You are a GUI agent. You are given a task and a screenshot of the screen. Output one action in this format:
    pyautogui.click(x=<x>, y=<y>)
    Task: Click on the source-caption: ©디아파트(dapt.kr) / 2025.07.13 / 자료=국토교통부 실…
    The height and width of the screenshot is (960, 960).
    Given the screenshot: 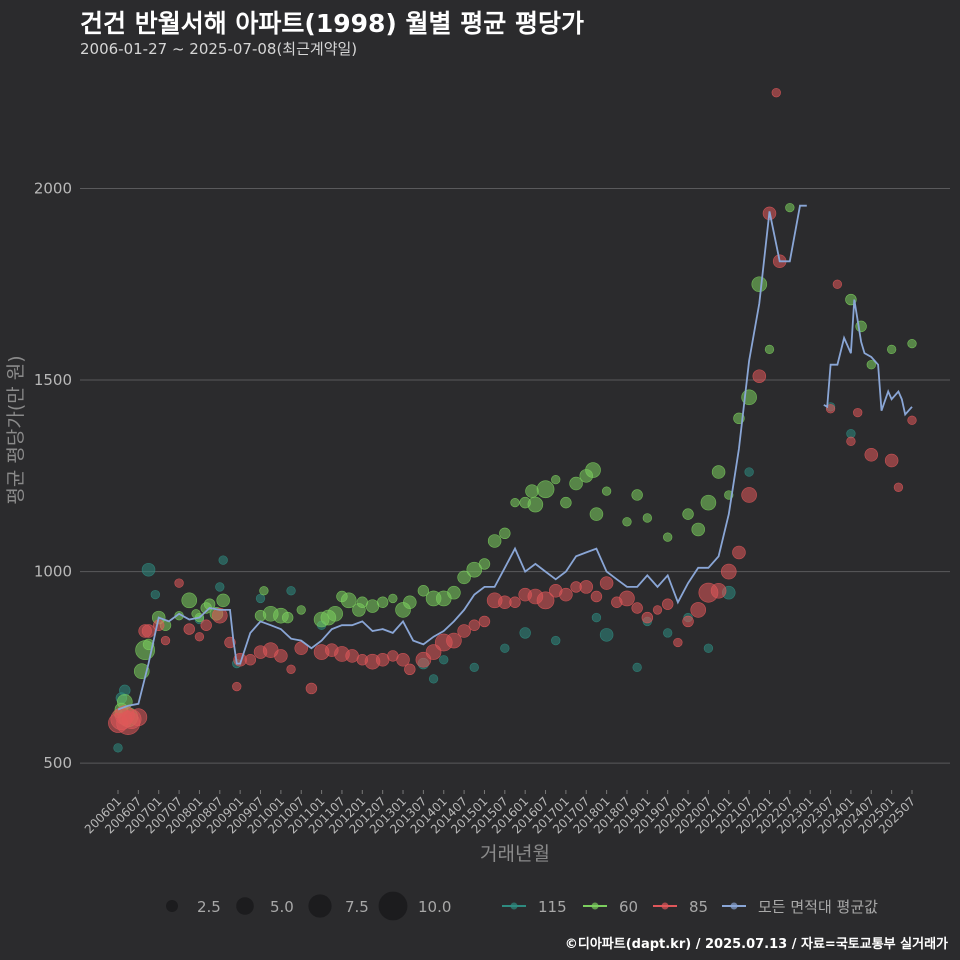 What is the action you would take?
    pyautogui.click(x=756, y=944)
    